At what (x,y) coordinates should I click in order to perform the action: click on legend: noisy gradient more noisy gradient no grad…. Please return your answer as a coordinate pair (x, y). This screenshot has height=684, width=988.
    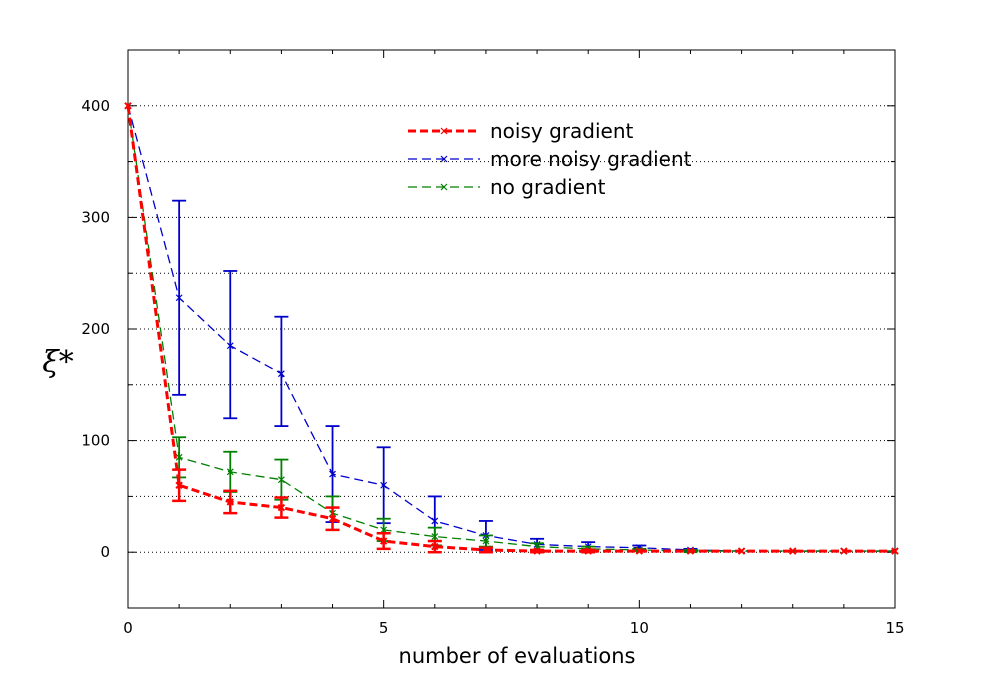
    Looking at the image, I should click on (550, 159).